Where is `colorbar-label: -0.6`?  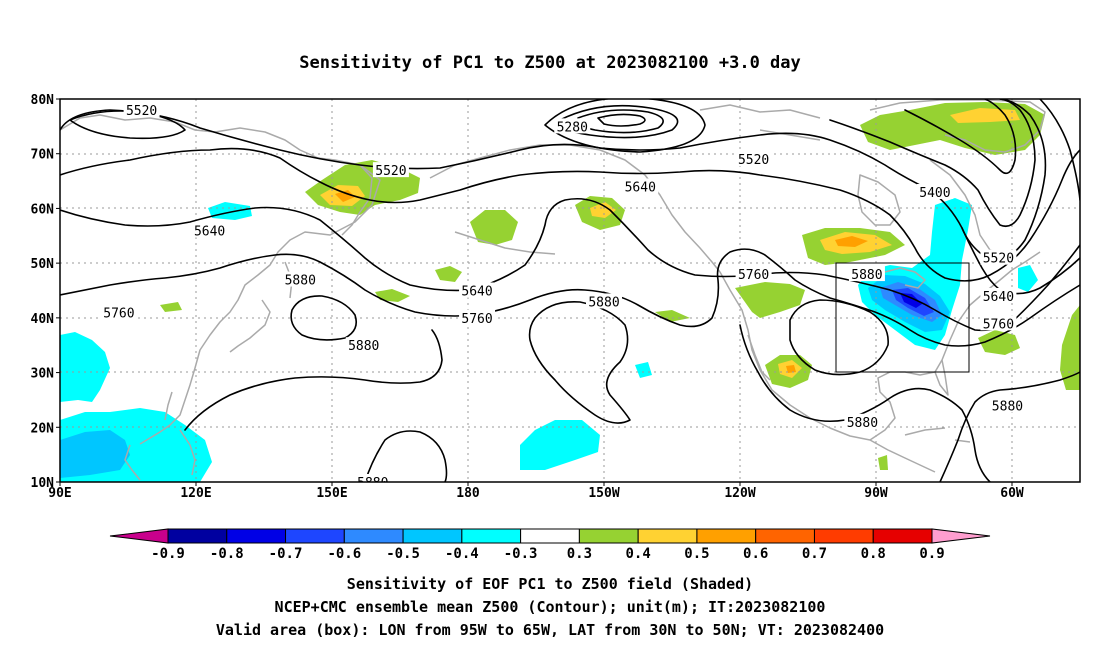 colorbar-label: -0.6 is located at coordinates (344, 554).